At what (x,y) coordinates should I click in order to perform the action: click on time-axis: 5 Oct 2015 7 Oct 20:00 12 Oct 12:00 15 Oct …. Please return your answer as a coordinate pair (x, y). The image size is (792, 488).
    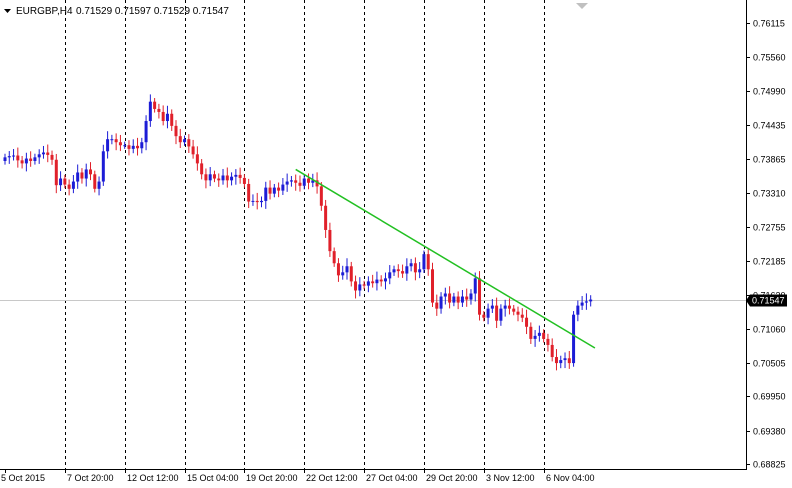
    Looking at the image, I should click on (298, 476).